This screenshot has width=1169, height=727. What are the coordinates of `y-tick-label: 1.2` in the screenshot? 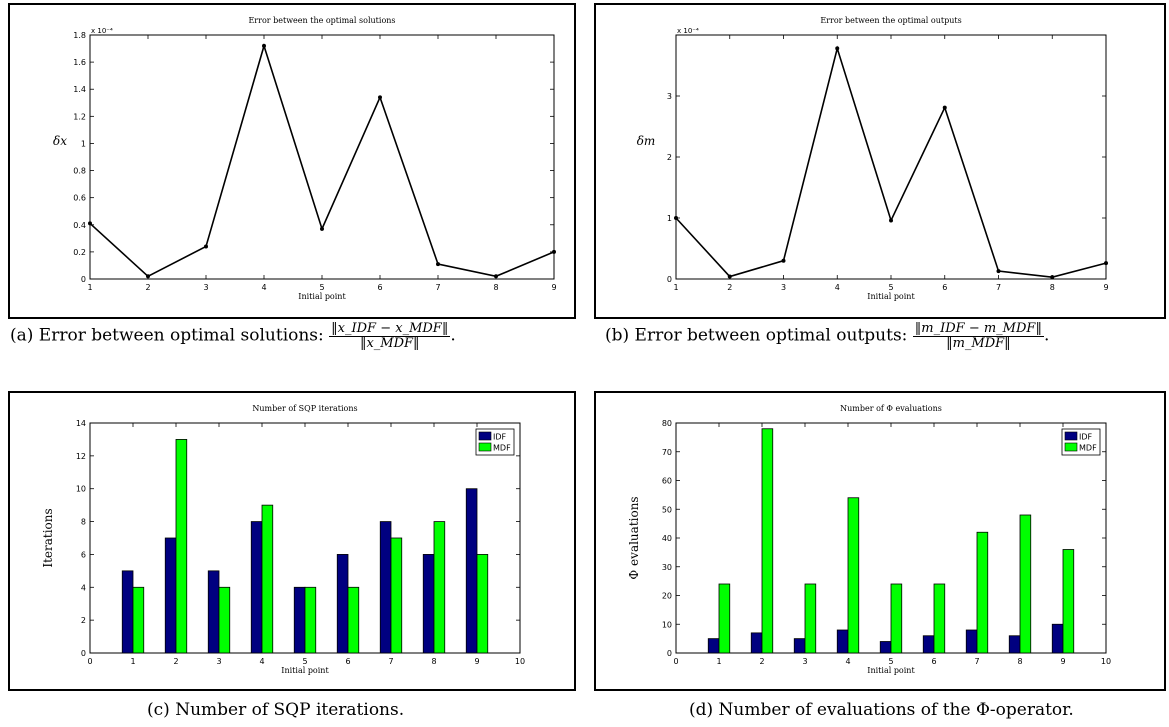 It's located at (79, 116).